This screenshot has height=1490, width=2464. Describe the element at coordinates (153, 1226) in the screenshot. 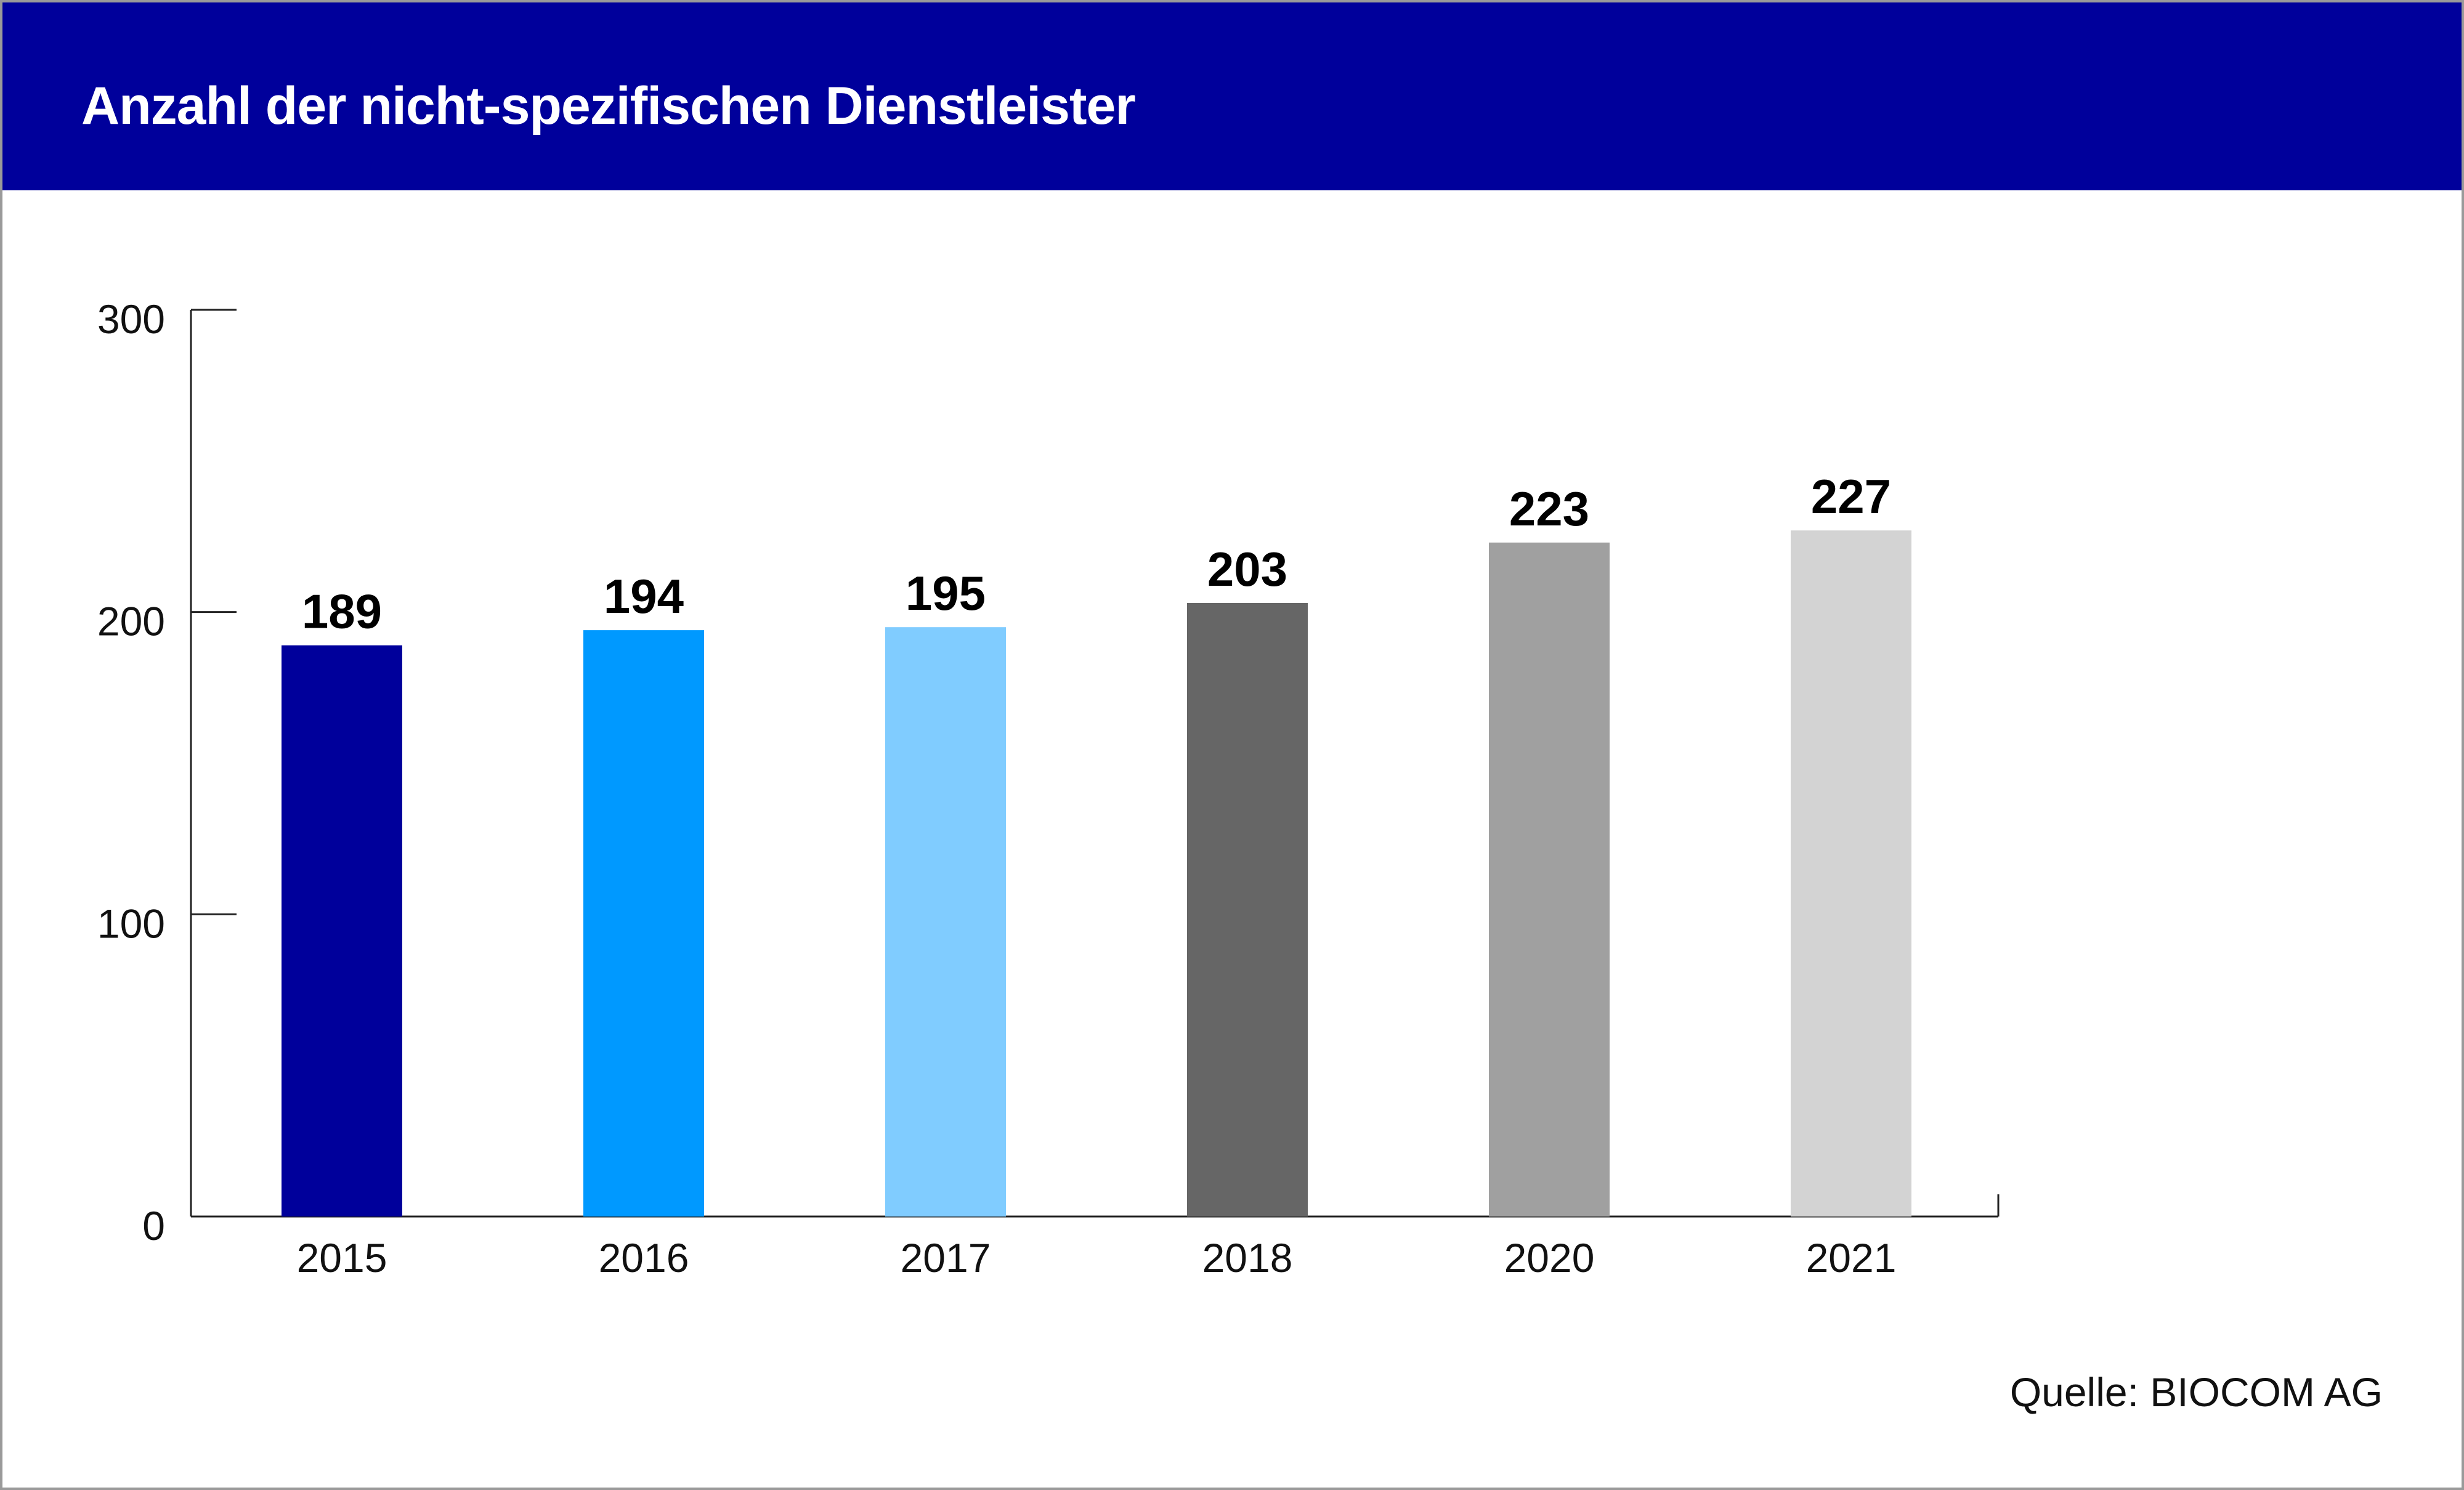

I see `y-tick-label: 0` at that location.